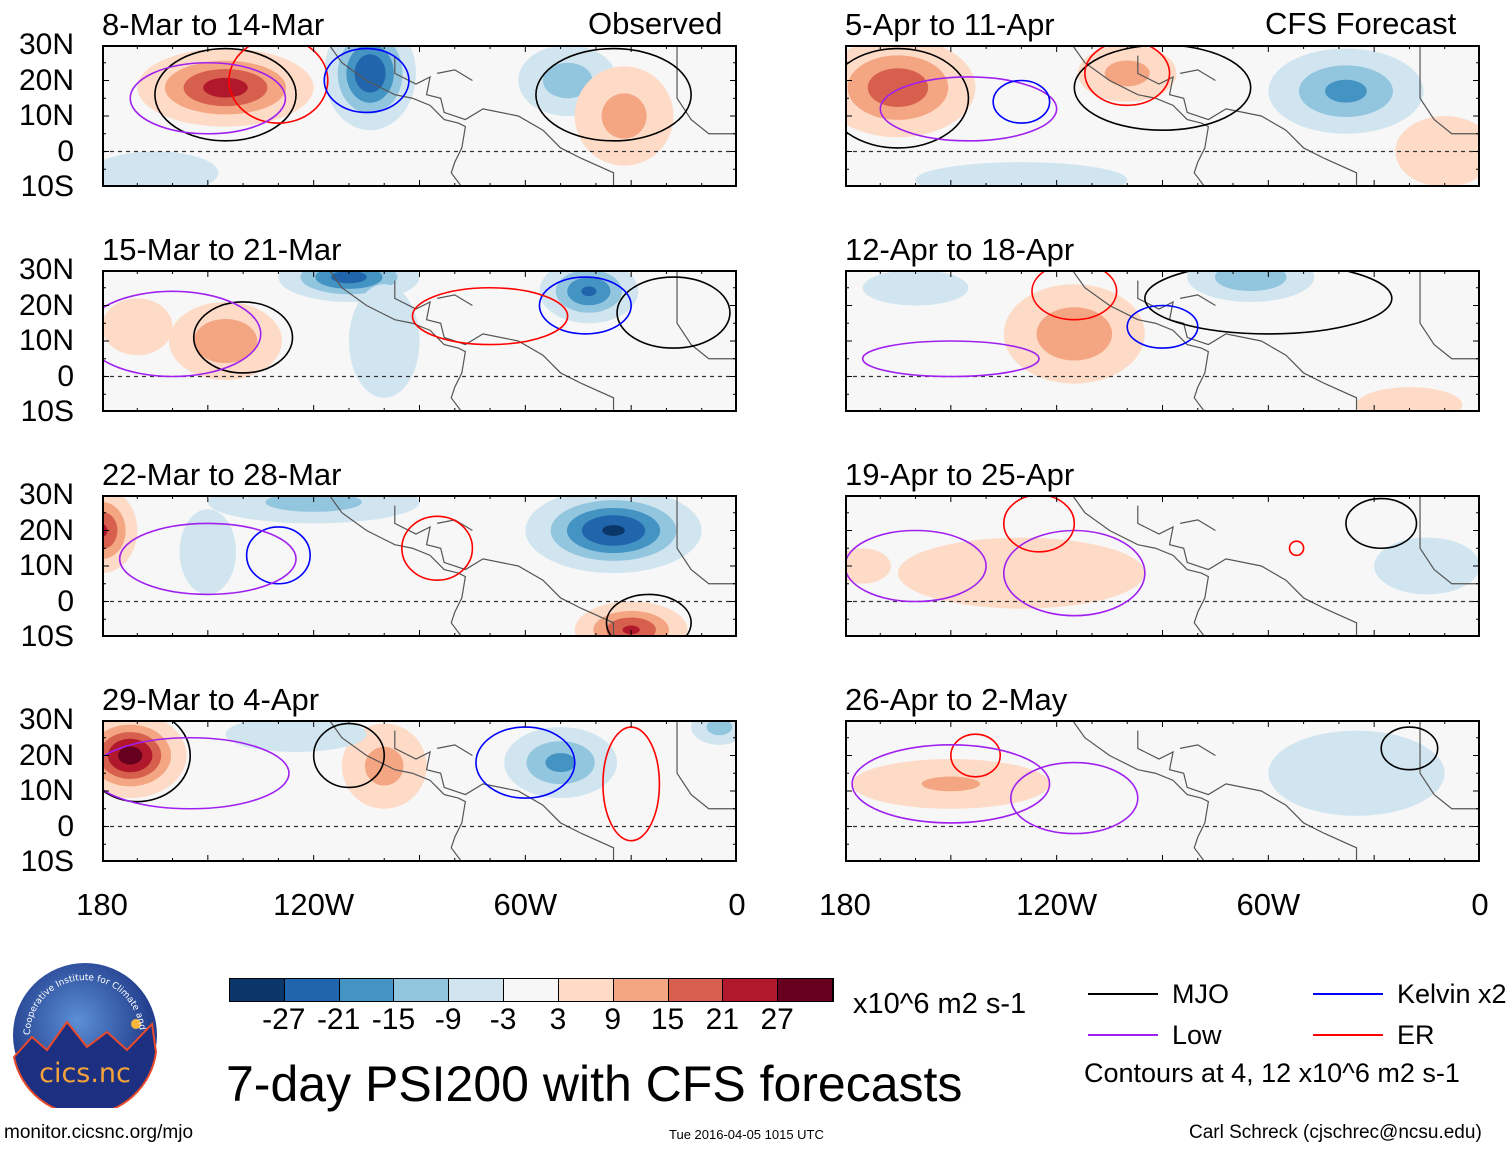 This screenshot has height=1149, width=1510. I want to click on figure-title: 7-day PSI200 with CFS forecasts, so click(594, 1084).